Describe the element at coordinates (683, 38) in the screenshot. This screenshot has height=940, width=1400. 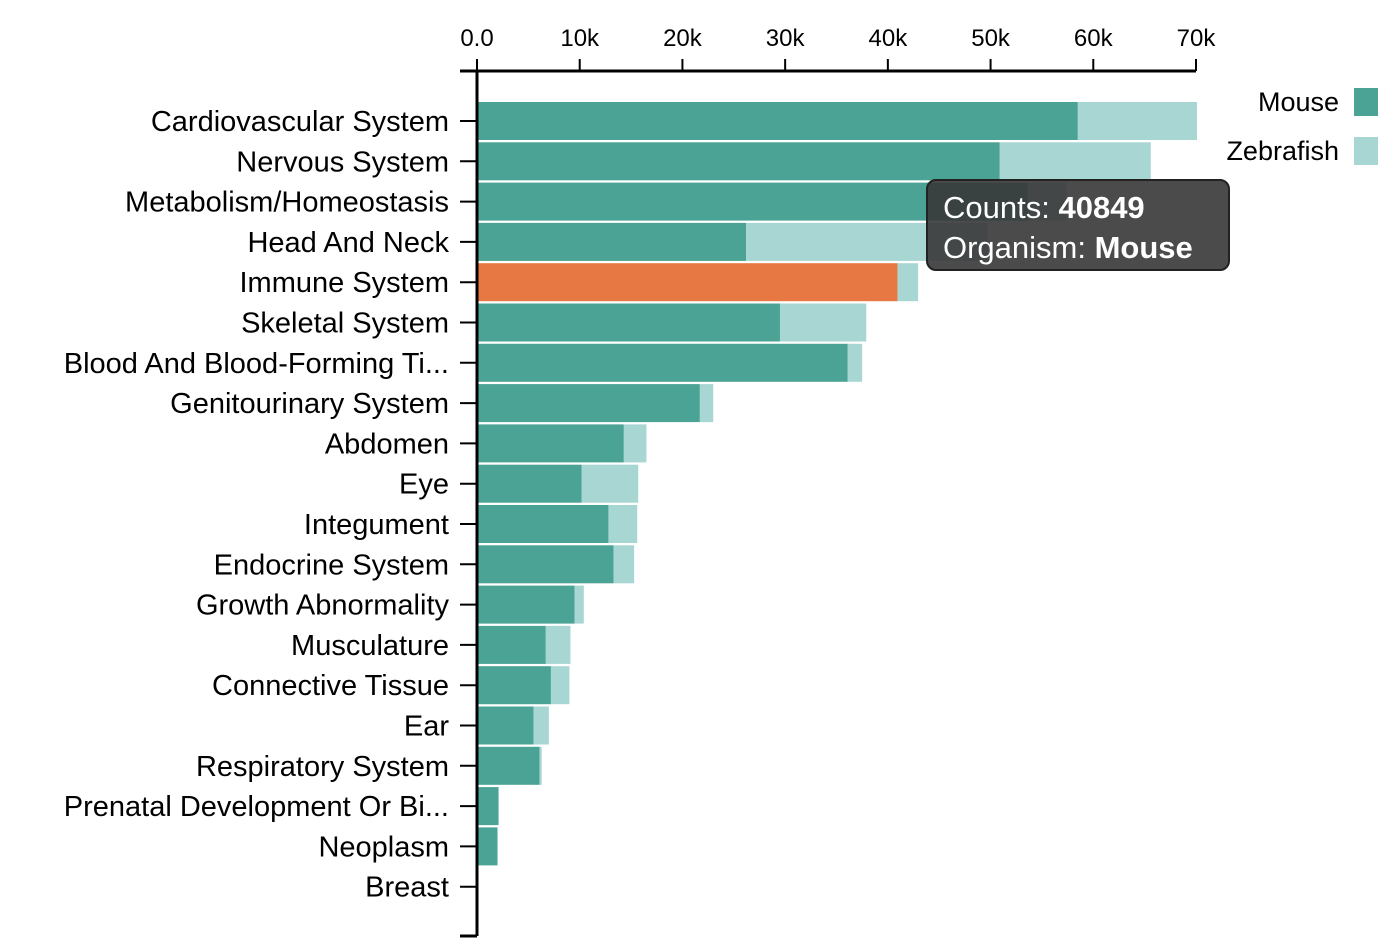
I see `x-tick-label: 20k` at that location.